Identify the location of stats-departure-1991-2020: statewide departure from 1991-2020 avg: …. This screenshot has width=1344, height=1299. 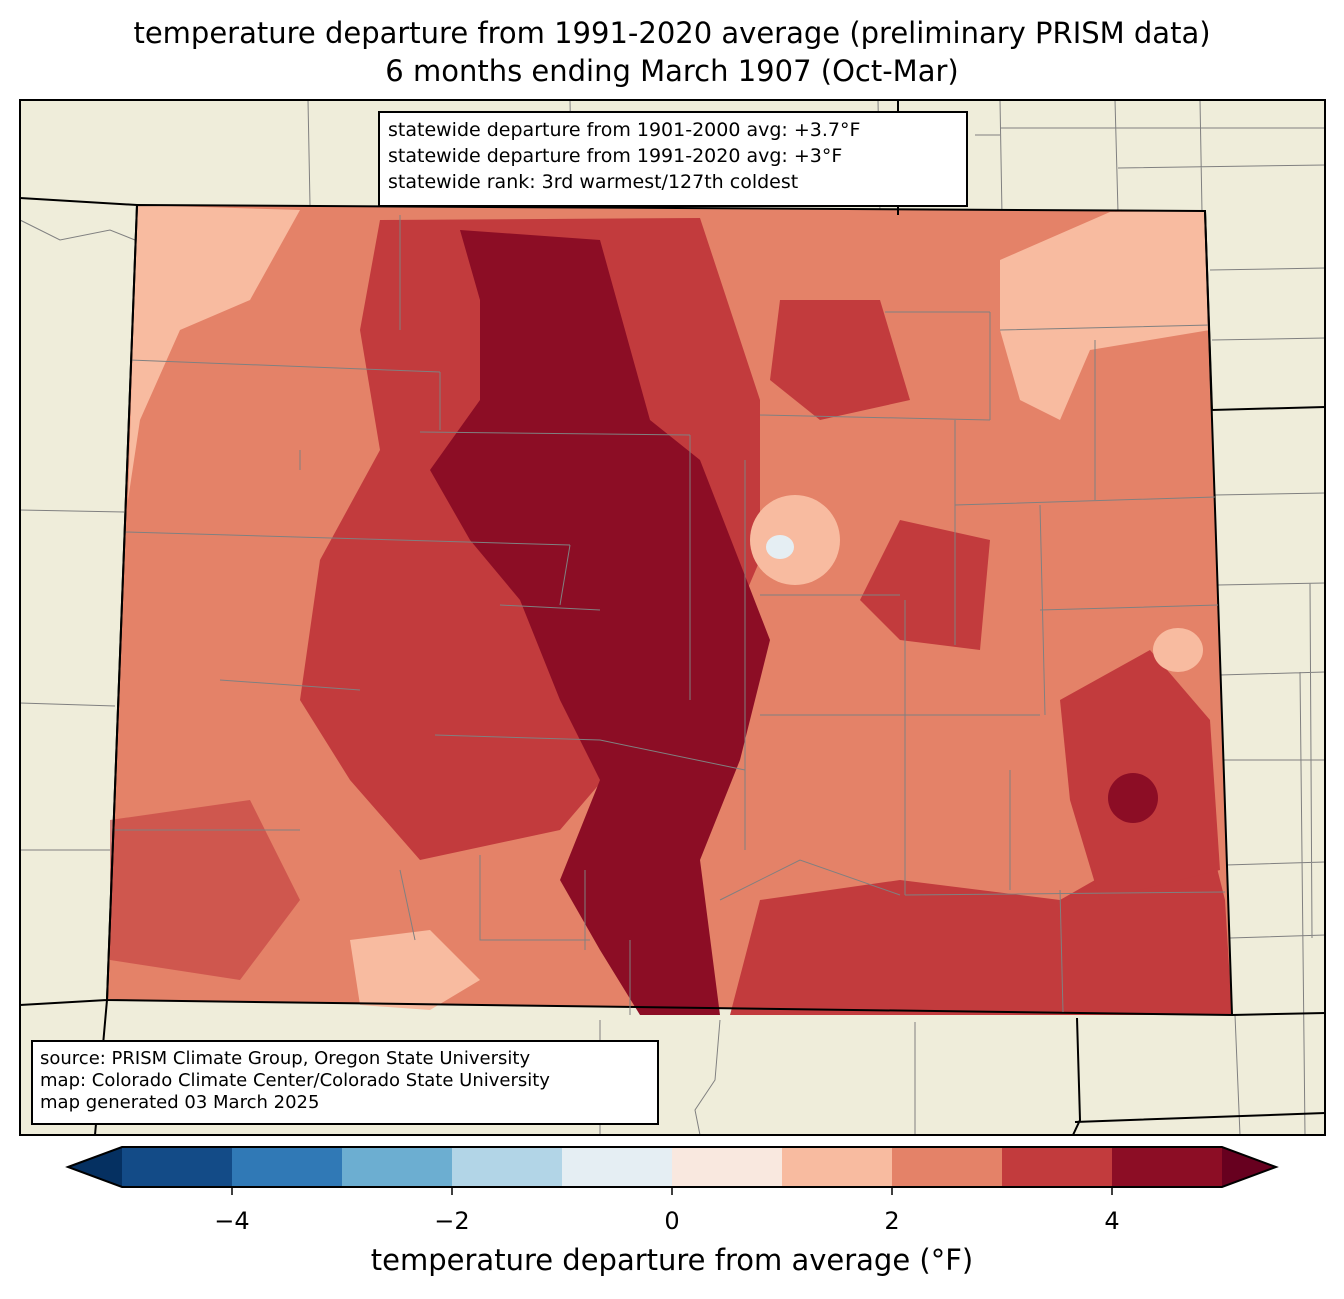
(615, 156).